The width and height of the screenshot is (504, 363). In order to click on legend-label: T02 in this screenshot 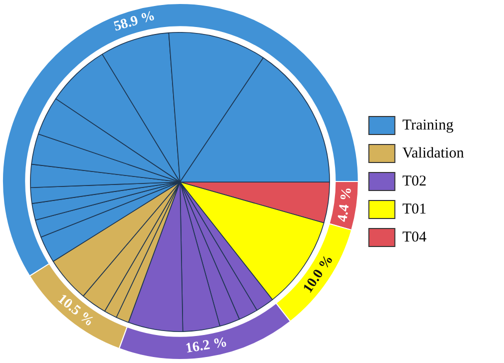, I will do `click(414, 181)`.